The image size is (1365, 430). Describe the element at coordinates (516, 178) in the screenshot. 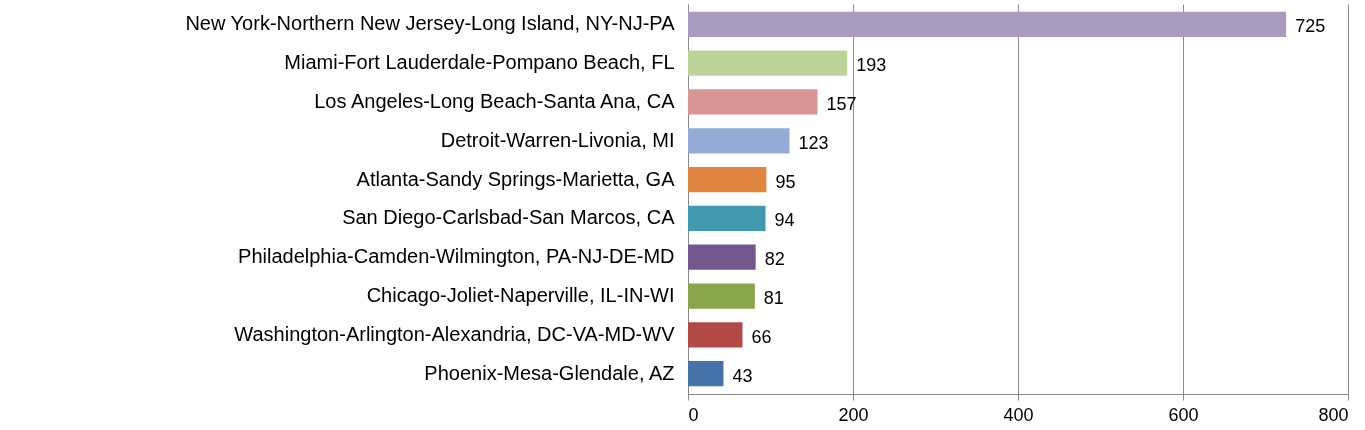

I see `y-tick-label: Atlanta-Sandy Springs-Marietta, GA` at that location.